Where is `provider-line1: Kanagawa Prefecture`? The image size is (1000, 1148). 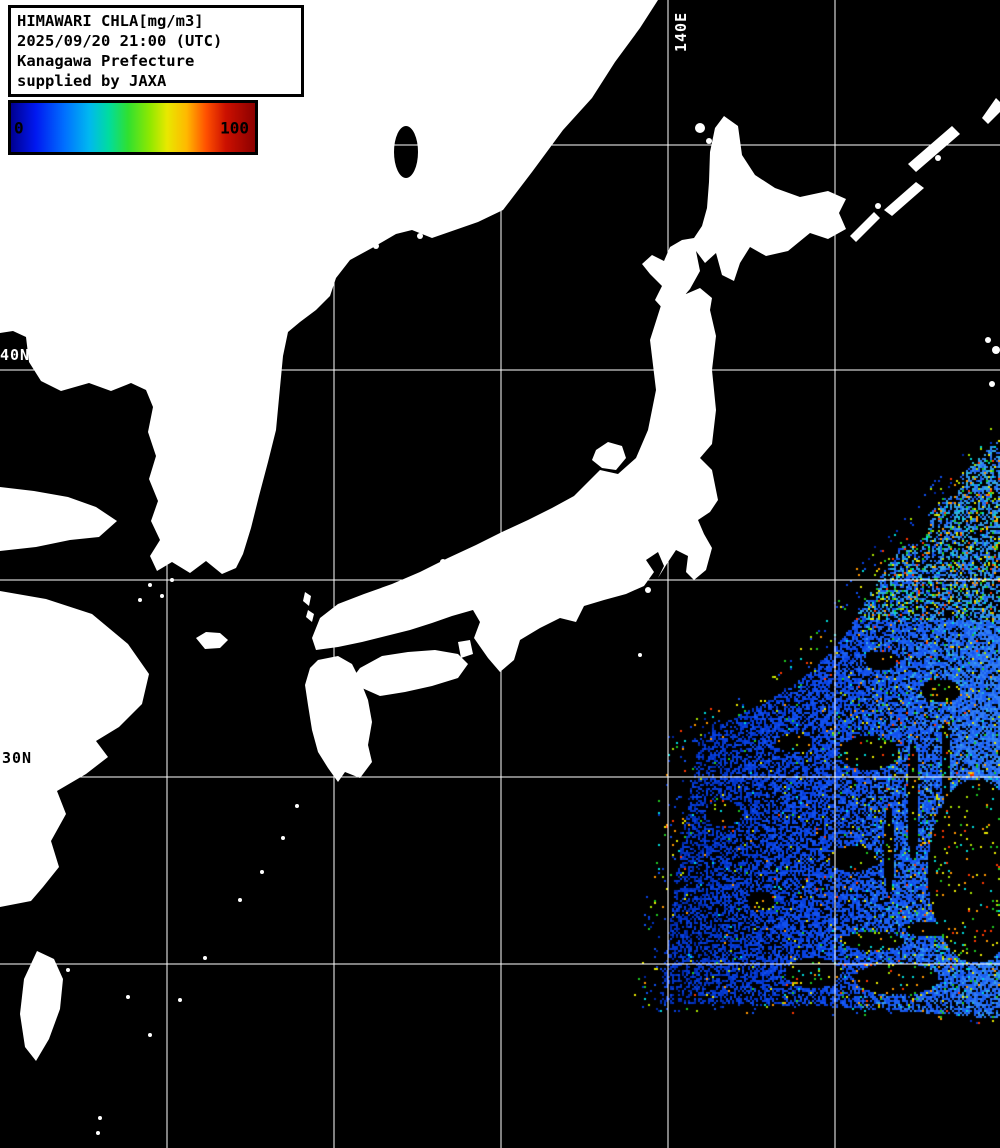
provider-line1: Kanagawa Prefecture is located at coordinates (106, 61).